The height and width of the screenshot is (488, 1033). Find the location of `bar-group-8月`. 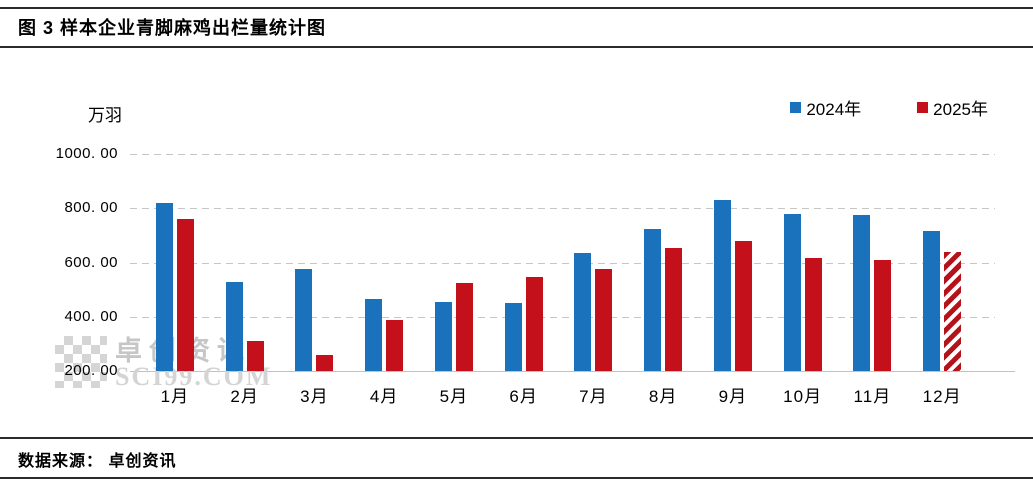

bar-group-8月 is located at coordinates (663, 262).